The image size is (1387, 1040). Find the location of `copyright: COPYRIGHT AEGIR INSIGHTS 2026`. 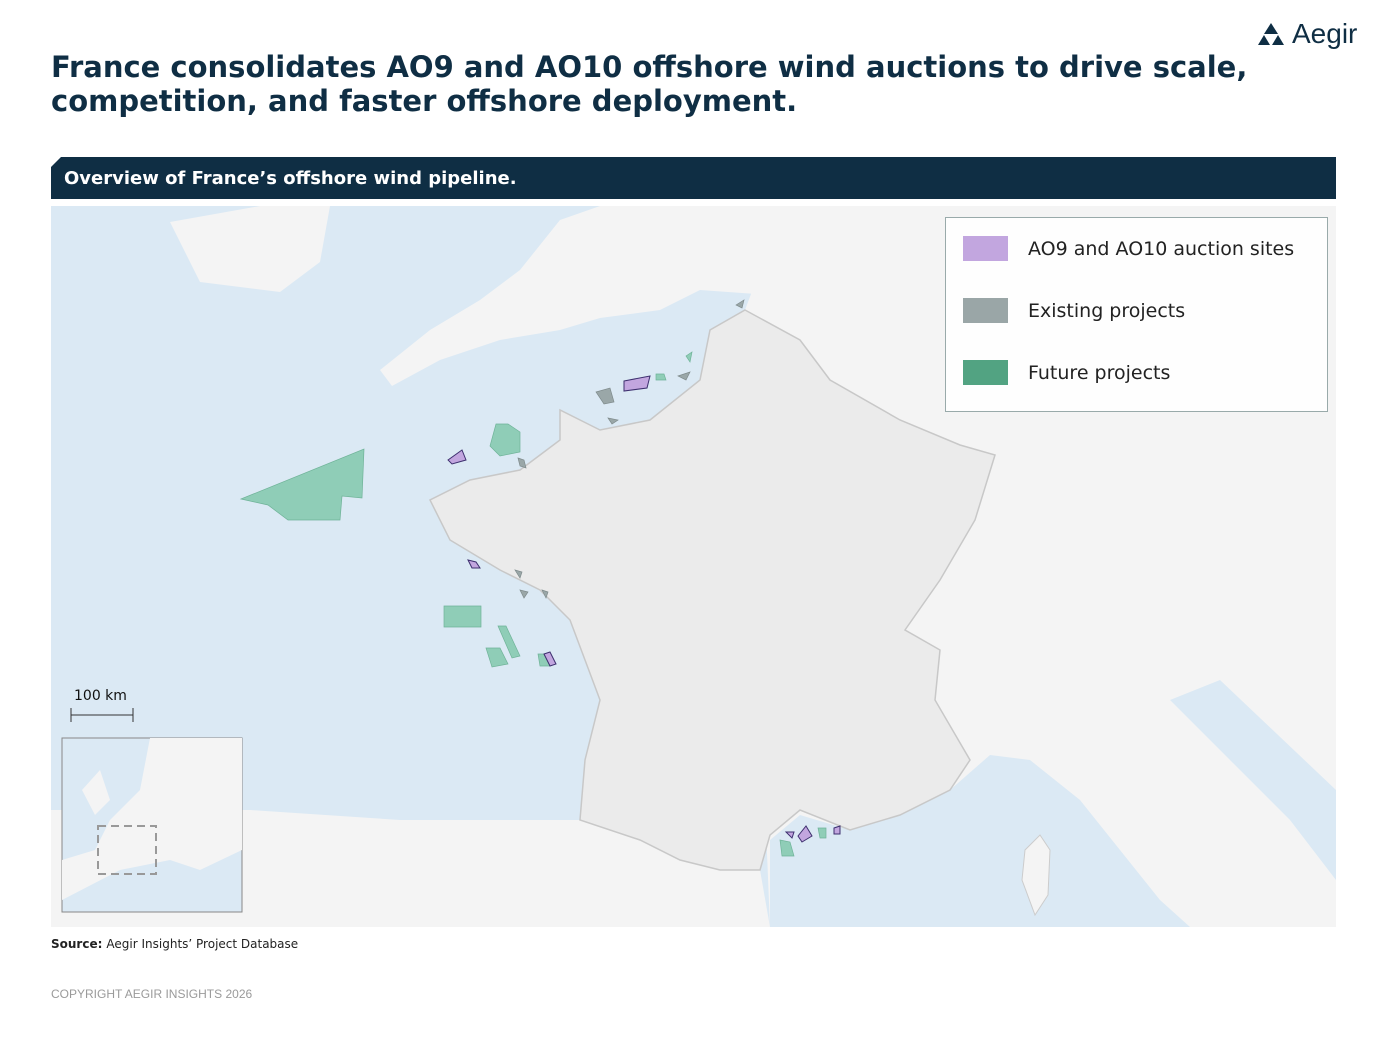

copyright: COPYRIGHT AEGIR INSIGHTS 2026 is located at coordinates (152, 994).